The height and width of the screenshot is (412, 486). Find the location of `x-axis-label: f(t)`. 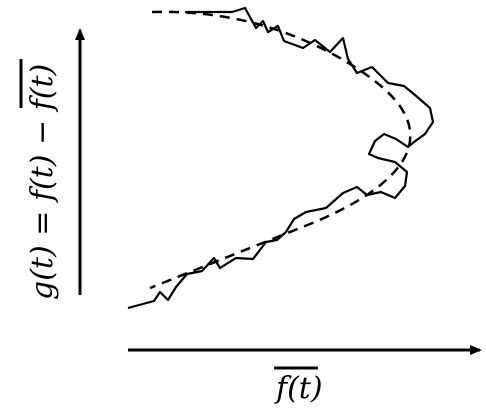

x-axis-label: f(t) is located at coordinates (298, 388).